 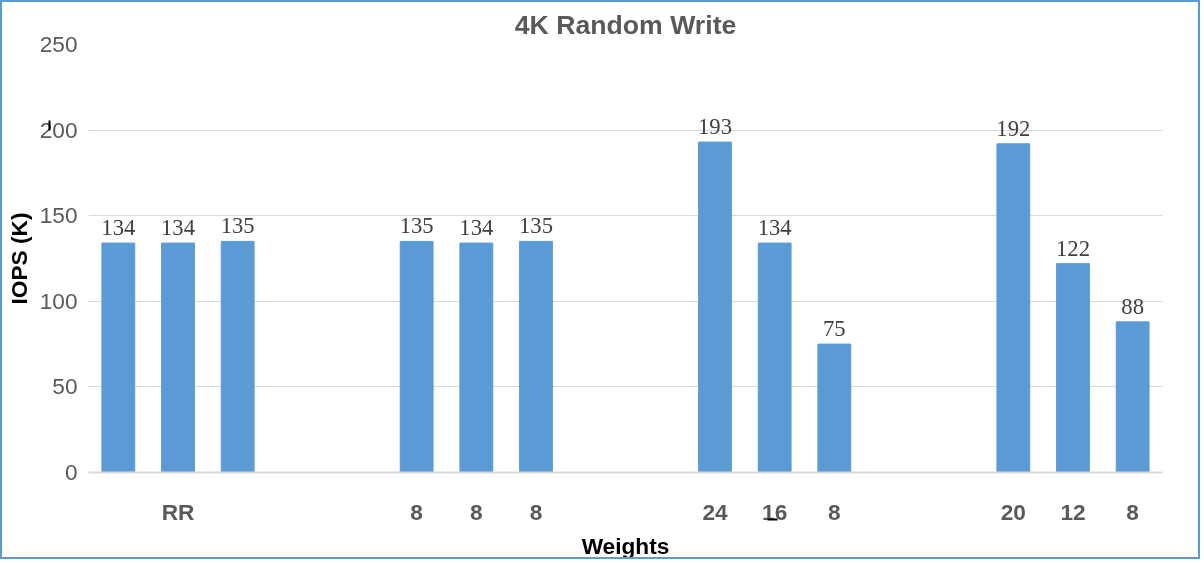 I want to click on y-tick-label: 100, so click(x=58, y=300).